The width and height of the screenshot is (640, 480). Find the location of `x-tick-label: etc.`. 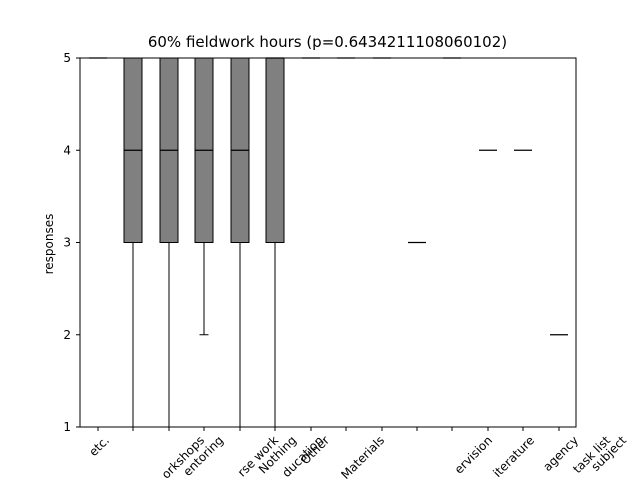

x-tick-label: etc. is located at coordinates (99, 446).